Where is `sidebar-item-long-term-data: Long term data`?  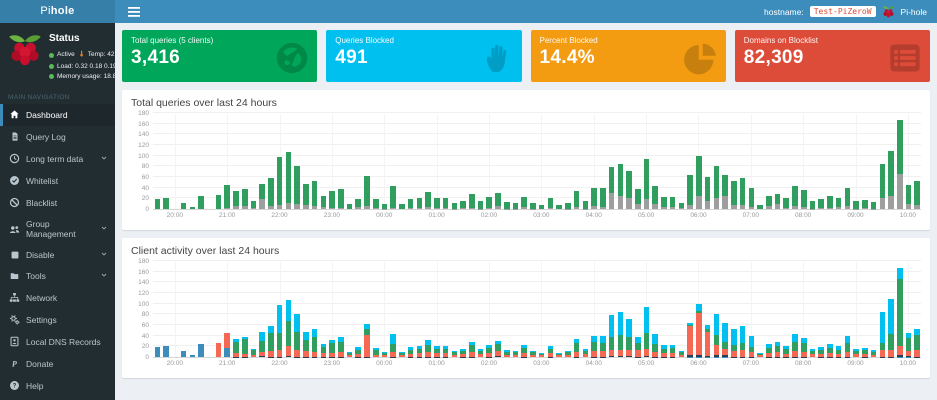
sidebar-item-long-term-data: Long term data is located at coordinates (57, 159).